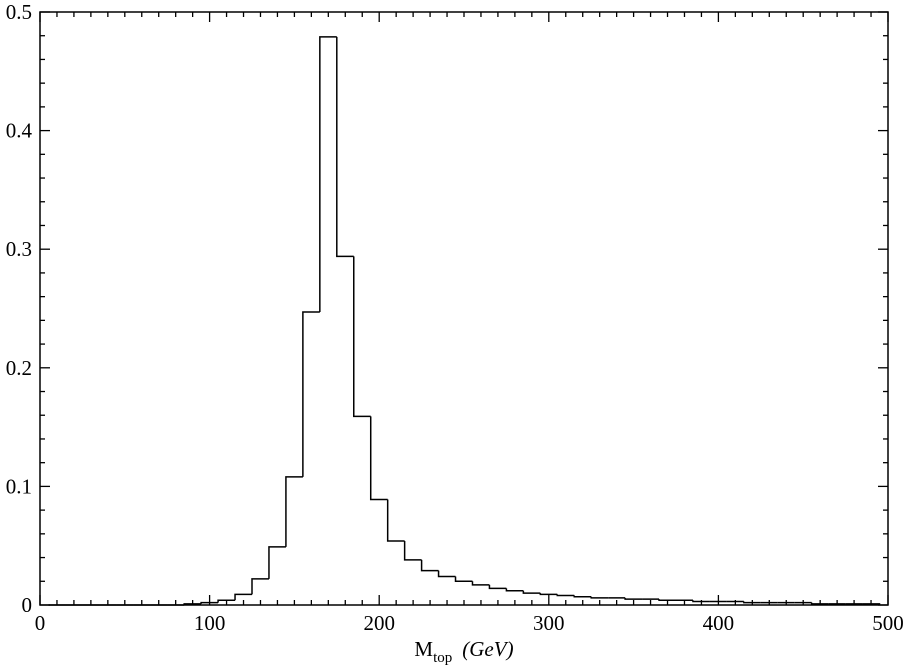 The width and height of the screenshot is (910, 671). Describe the element at coordinates (549, 623) in the screenshot. I see `x-tick-label: 300` at that location.